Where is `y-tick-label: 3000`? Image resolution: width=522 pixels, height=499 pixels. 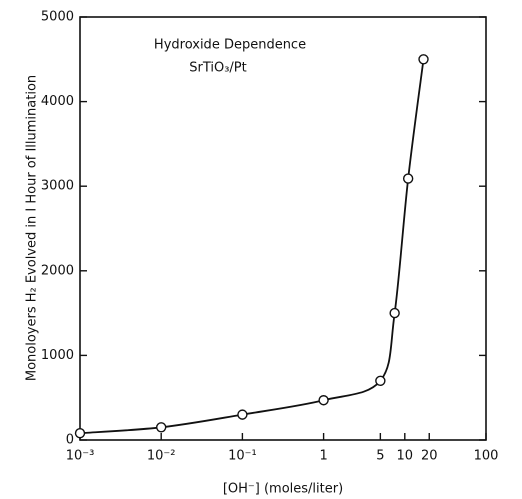 y-tick-label: 3000 is located at coordinates (57, 186).